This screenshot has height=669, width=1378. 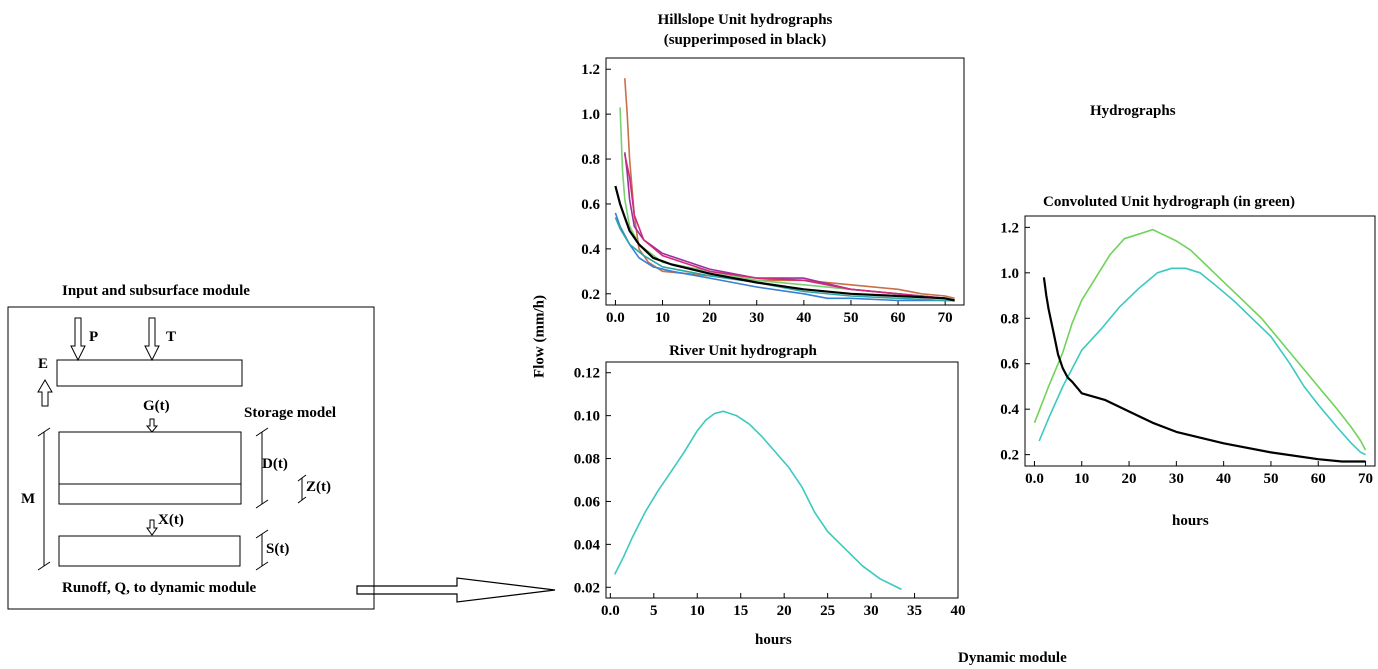 What do you see at coordinates (1270, 479) in the screenshot?
I see `convoluted-xtick-label: 50` at bounding box center [1270, 479].